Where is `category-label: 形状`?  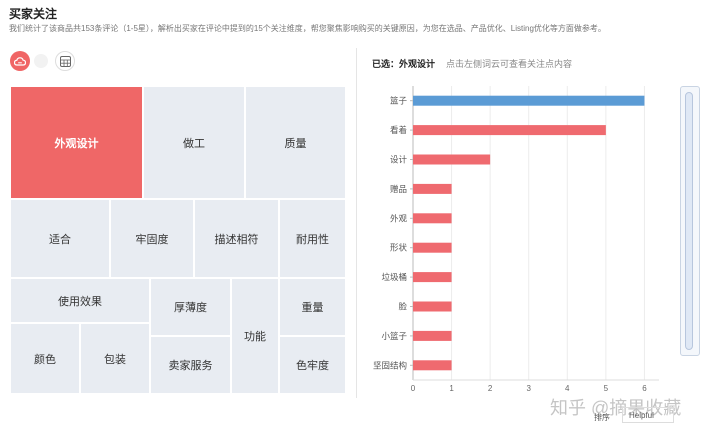 category-label: 形状 is located at coordinates (399, 248).